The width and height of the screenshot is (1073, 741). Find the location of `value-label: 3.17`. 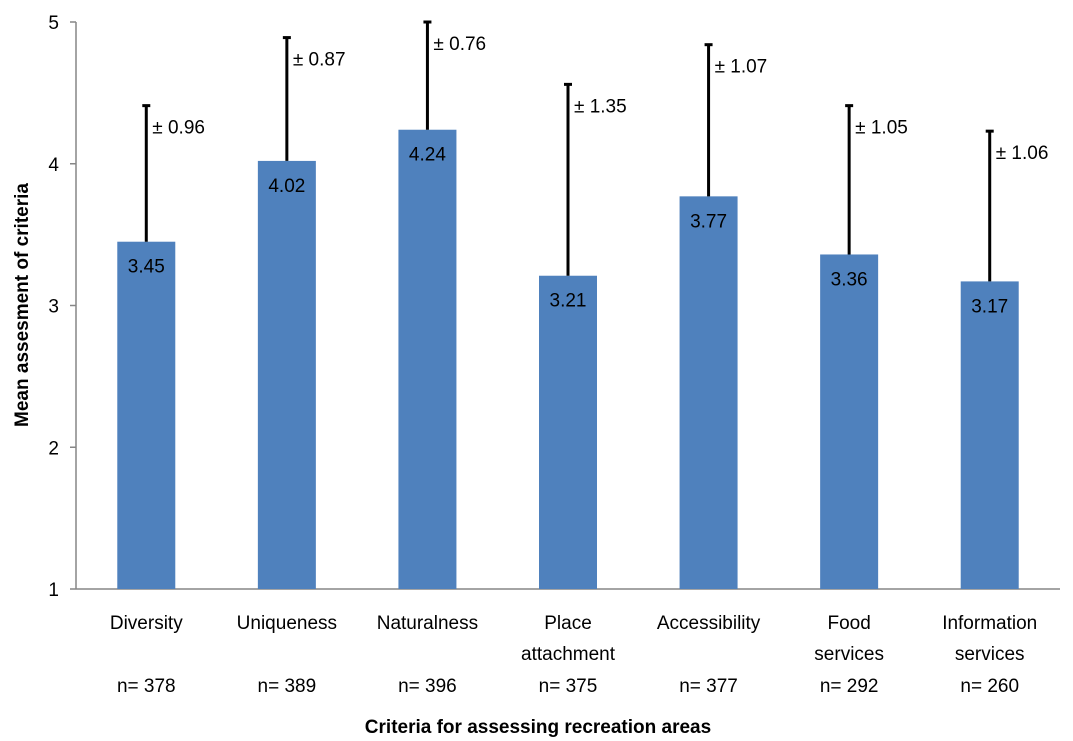

value-label: 3.17 is located at coordinates (989, 306).